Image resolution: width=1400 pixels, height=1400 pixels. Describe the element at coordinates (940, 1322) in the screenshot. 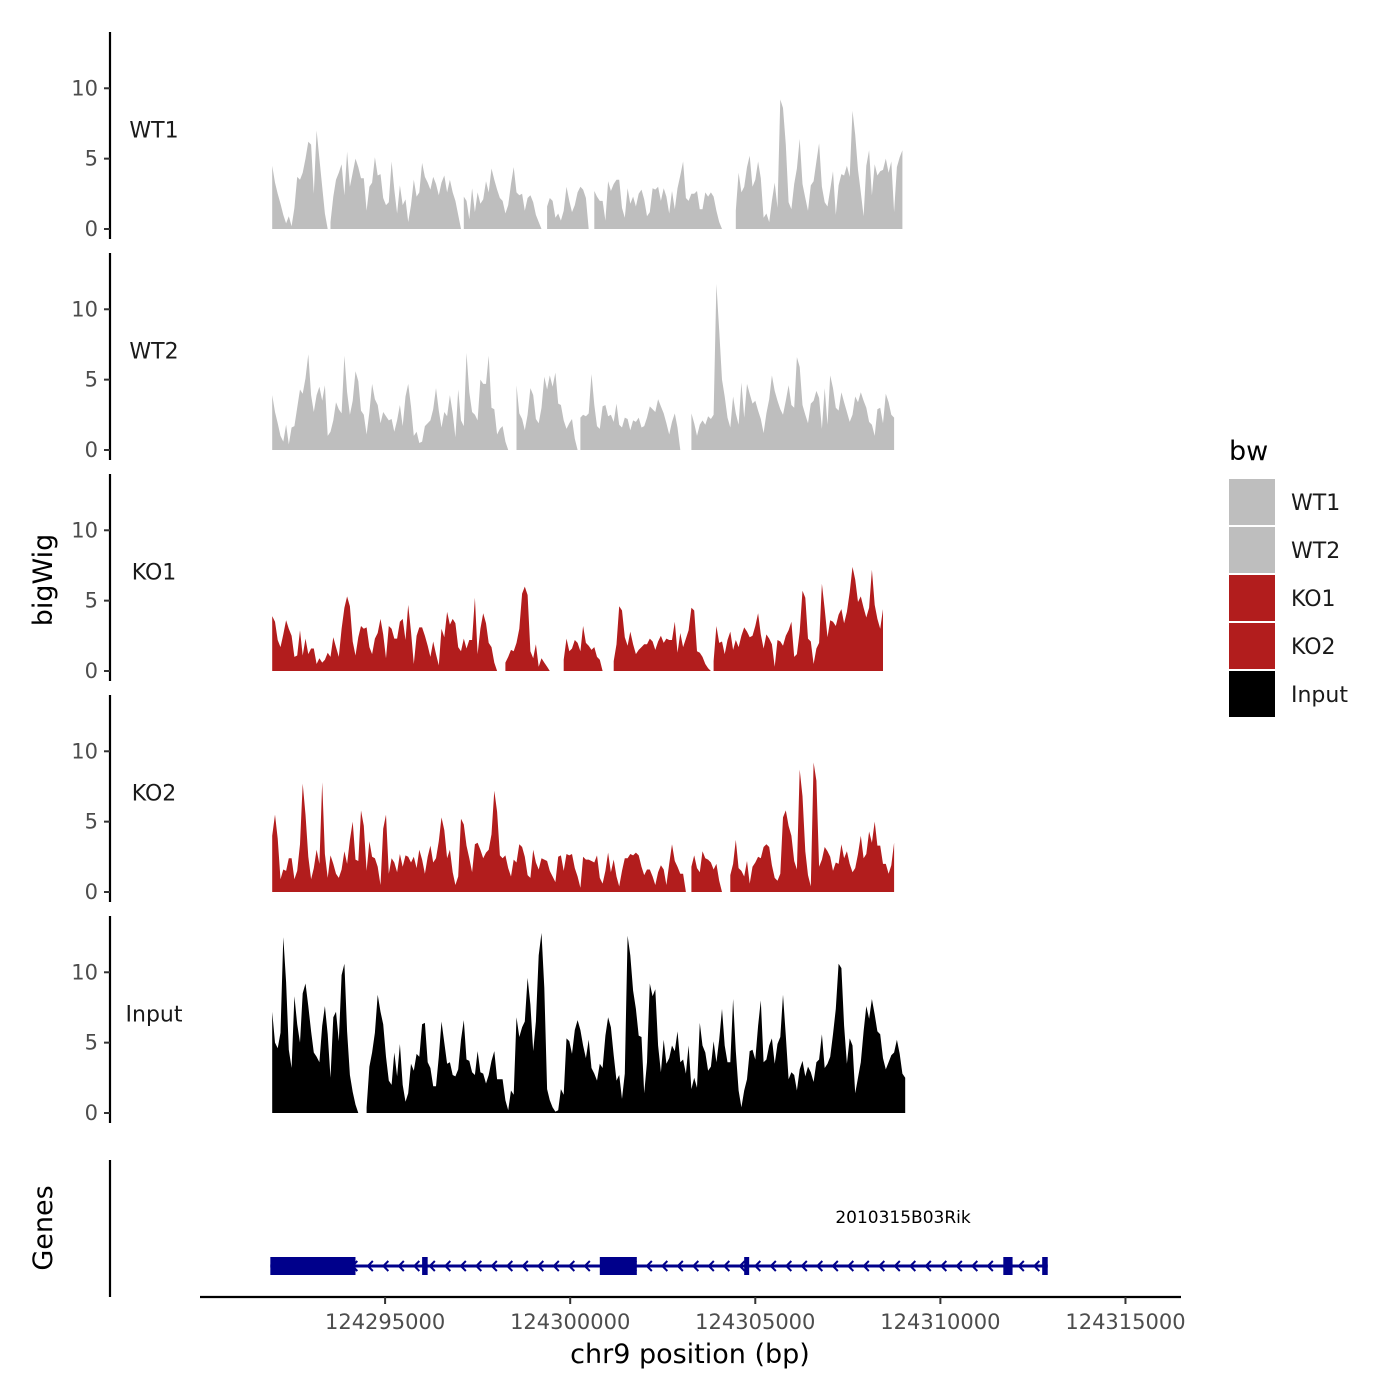

I see `x-tick-label: 124310000` at that location.